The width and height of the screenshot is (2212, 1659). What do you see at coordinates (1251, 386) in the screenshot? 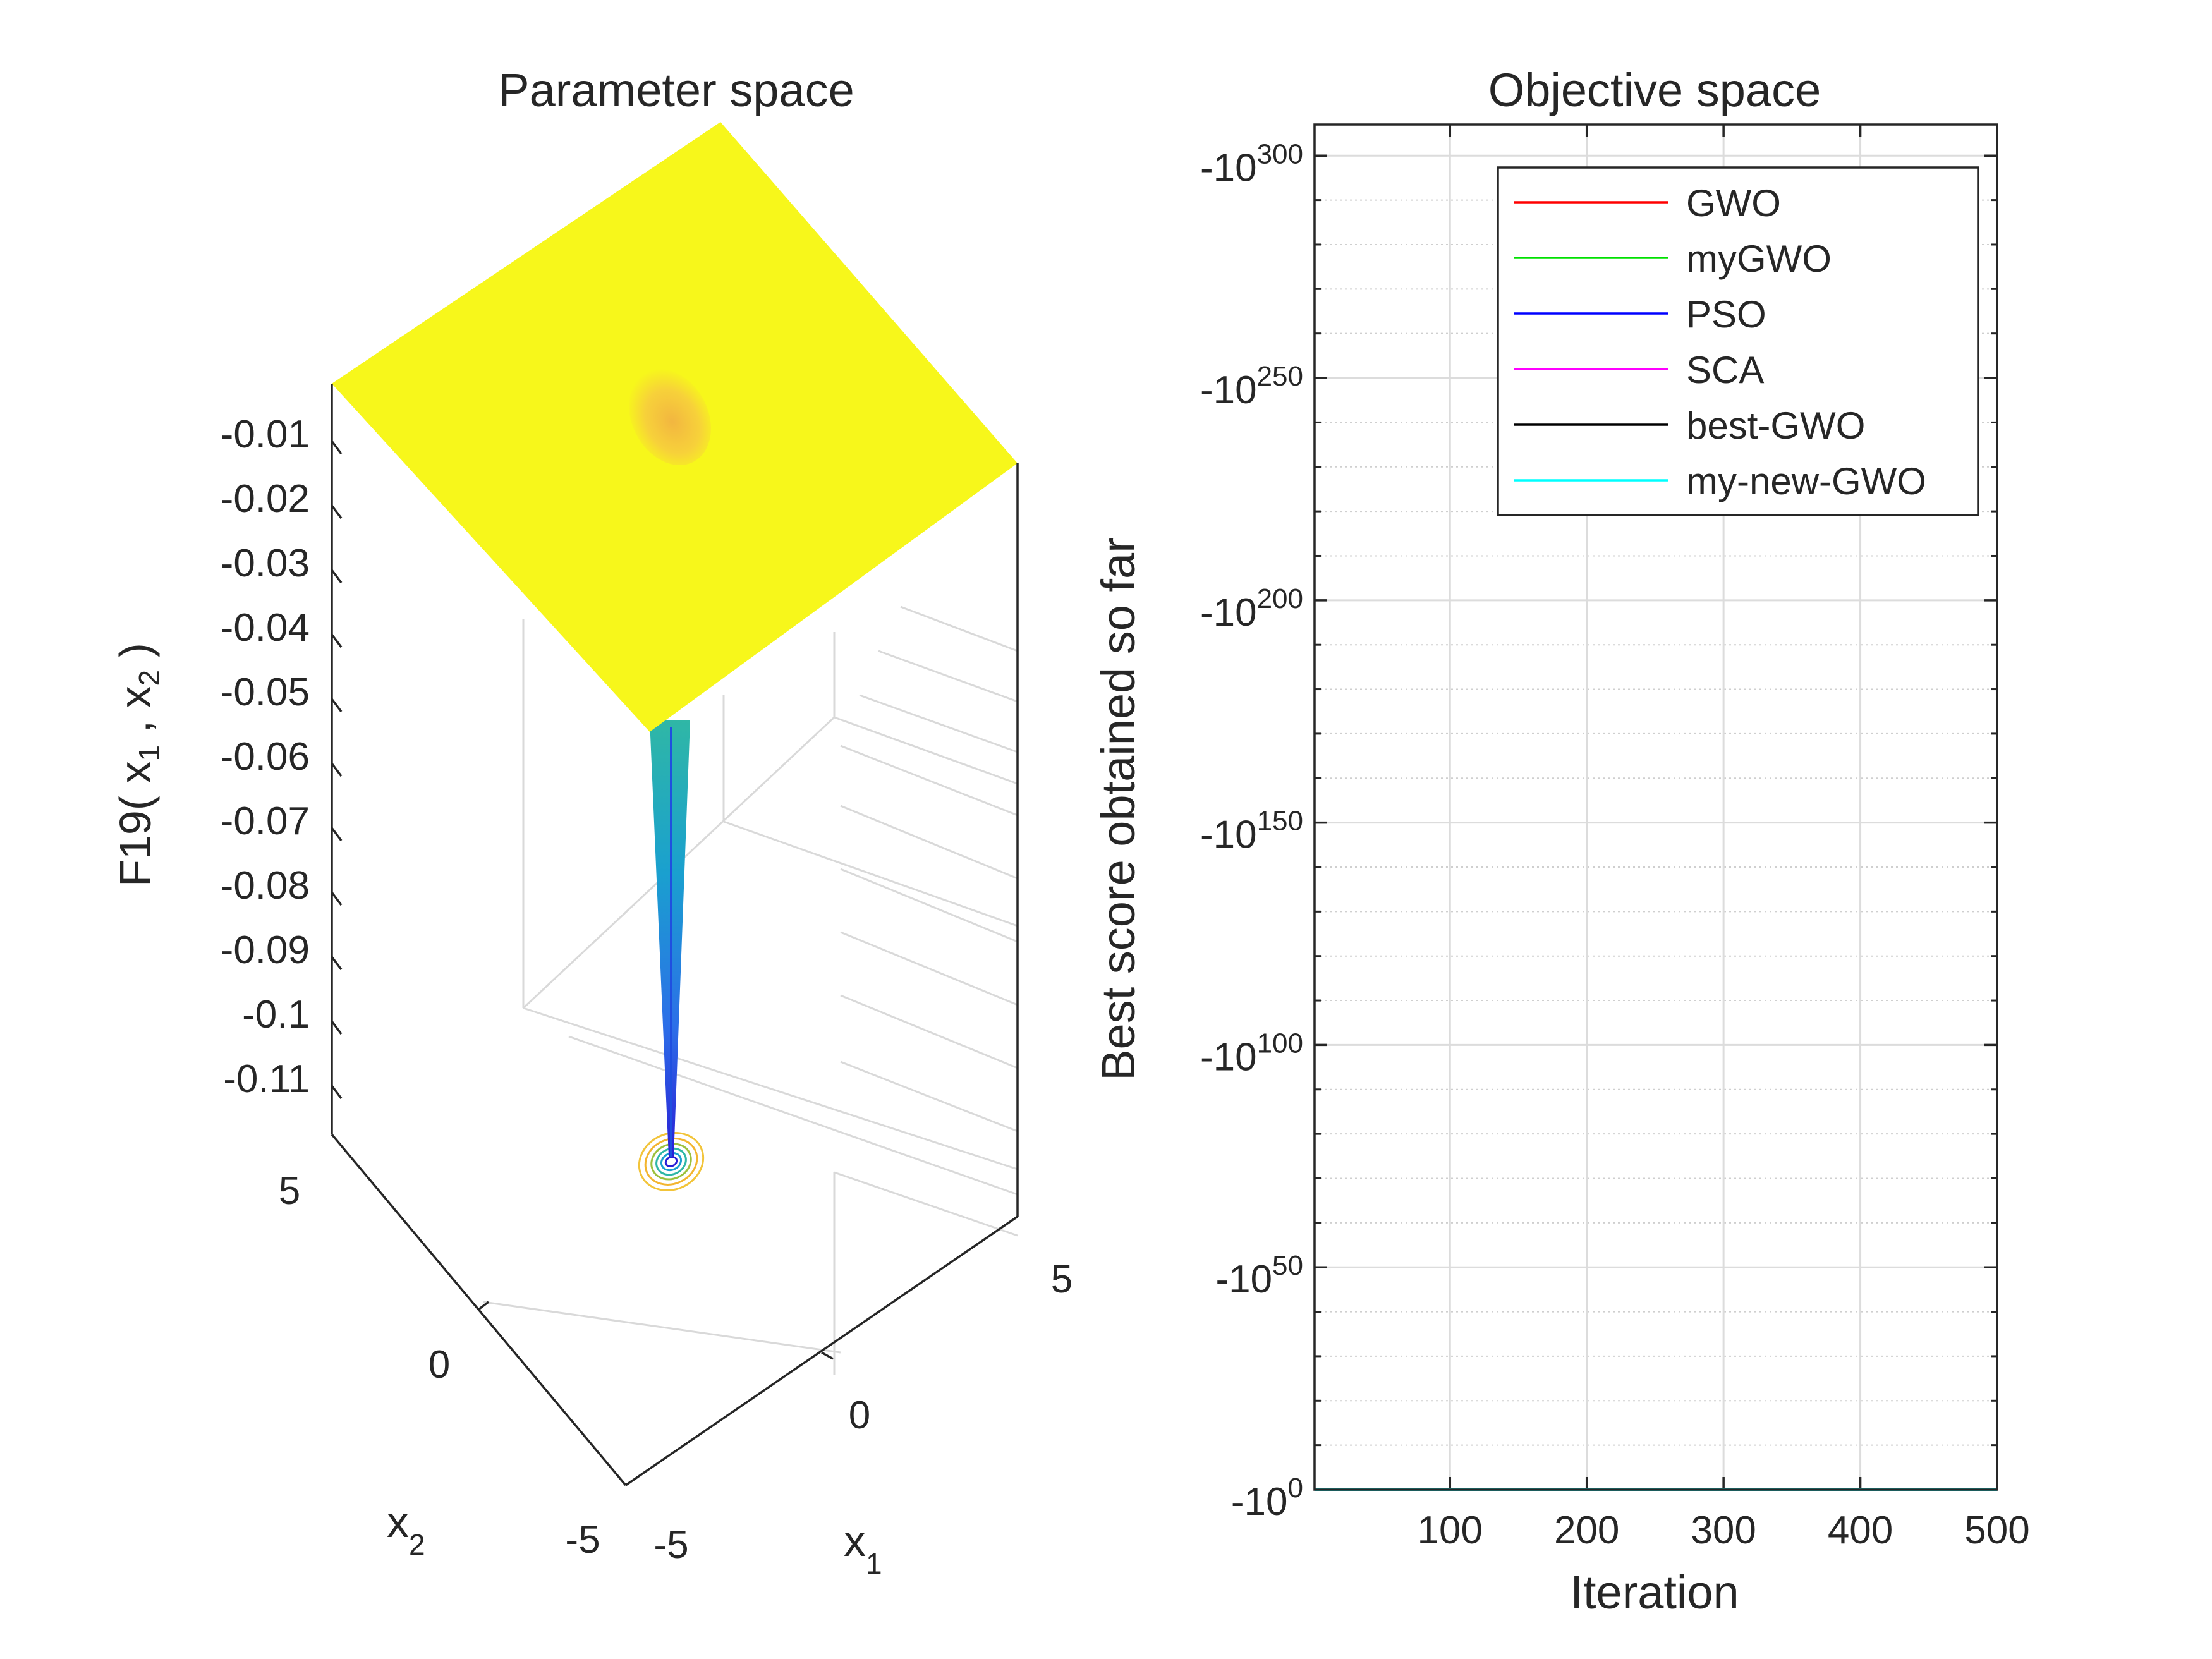
I see `score-tick-label: -10250` at bounding box center [1251, 386].